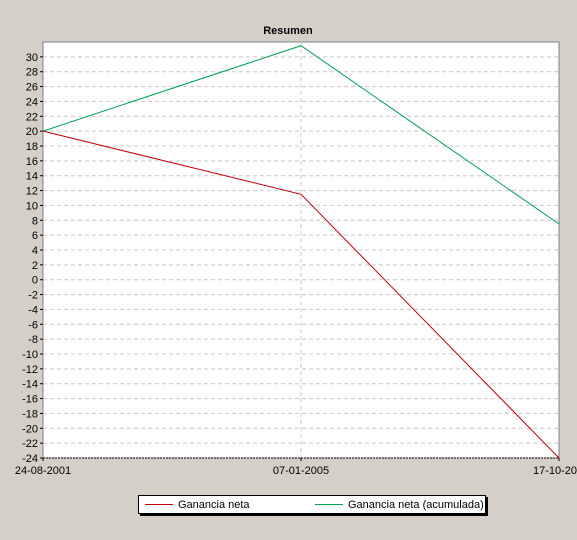 The image size is (577, 540). I want to click on x-axis-ticks: 24-08-2001 07-01-2005 17-10-200, so click(296, 467).